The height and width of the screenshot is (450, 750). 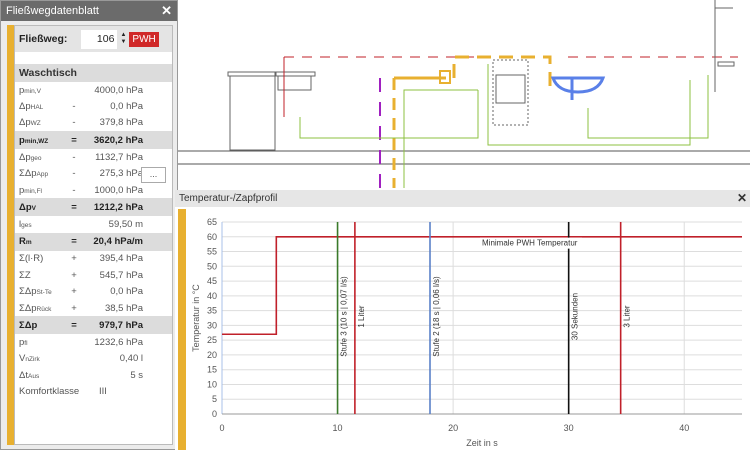 I want to click on y-tick-label: 55, so click(x=212, y=252).